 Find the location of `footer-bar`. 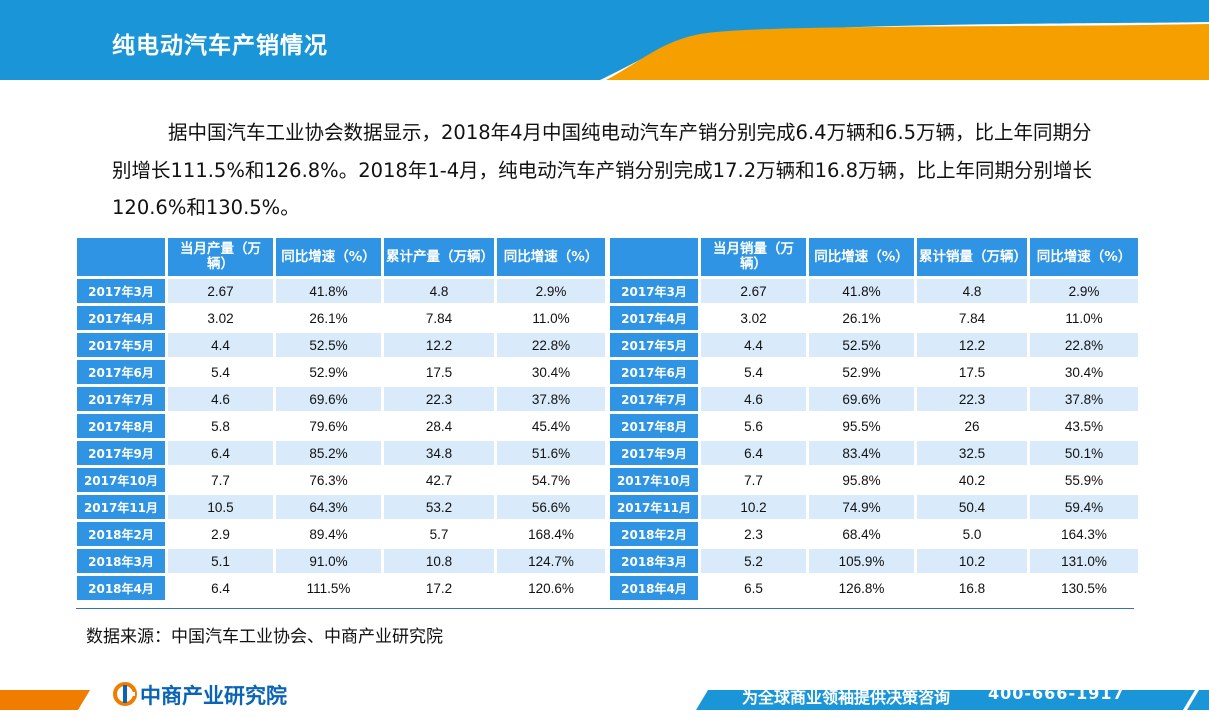

footer-bar is located at coordinates (604, 697).